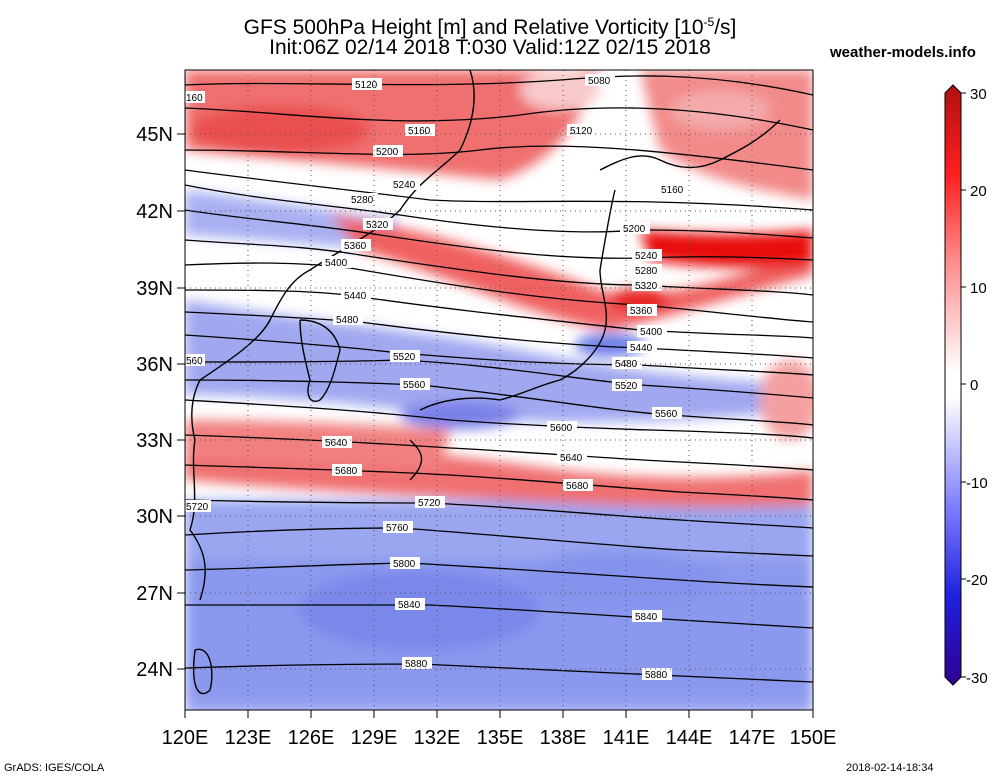 The height and width of the screenshot is (779, 1000). What do you see at coordinates (374, 738) in the screenshot?
I see `lon-label: 129E` at bounding box center [374, 738].